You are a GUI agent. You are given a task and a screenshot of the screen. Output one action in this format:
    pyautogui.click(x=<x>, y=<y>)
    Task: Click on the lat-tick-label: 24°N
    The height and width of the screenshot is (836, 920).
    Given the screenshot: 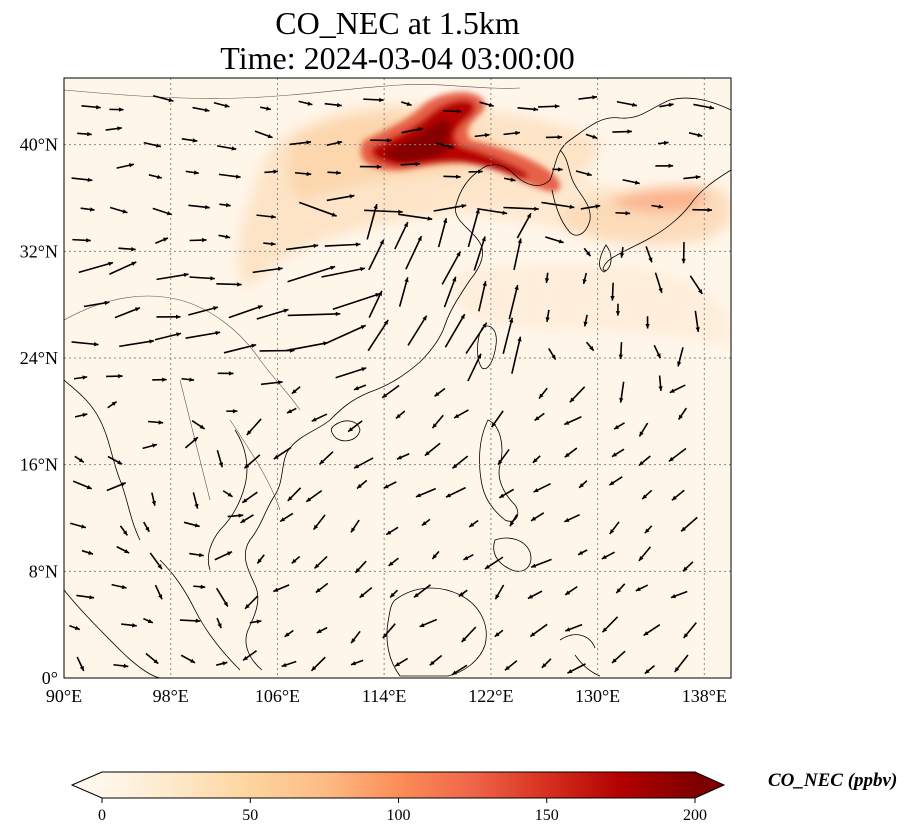 What is the action you would take?
    pyautogui.click(x=39, y=358)
    